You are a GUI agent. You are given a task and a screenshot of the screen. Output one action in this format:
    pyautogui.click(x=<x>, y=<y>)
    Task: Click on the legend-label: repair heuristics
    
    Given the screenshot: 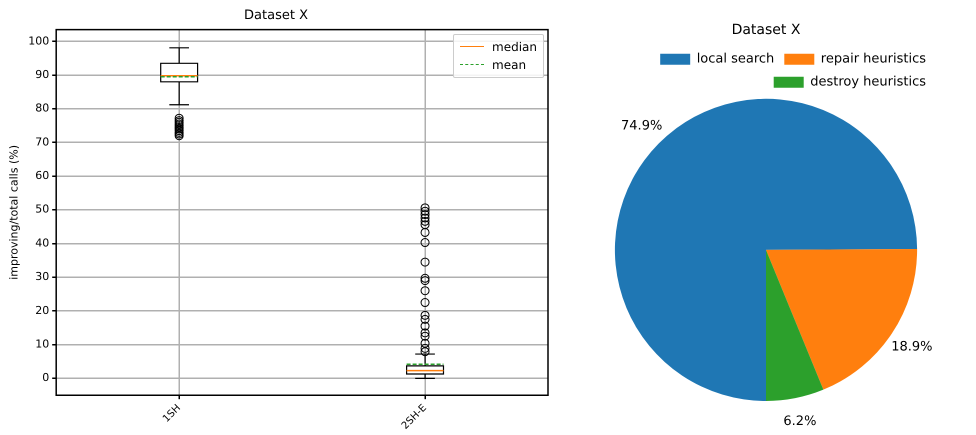 What is the action you would take?
    pyautogui.click(x=873, y=59)
    